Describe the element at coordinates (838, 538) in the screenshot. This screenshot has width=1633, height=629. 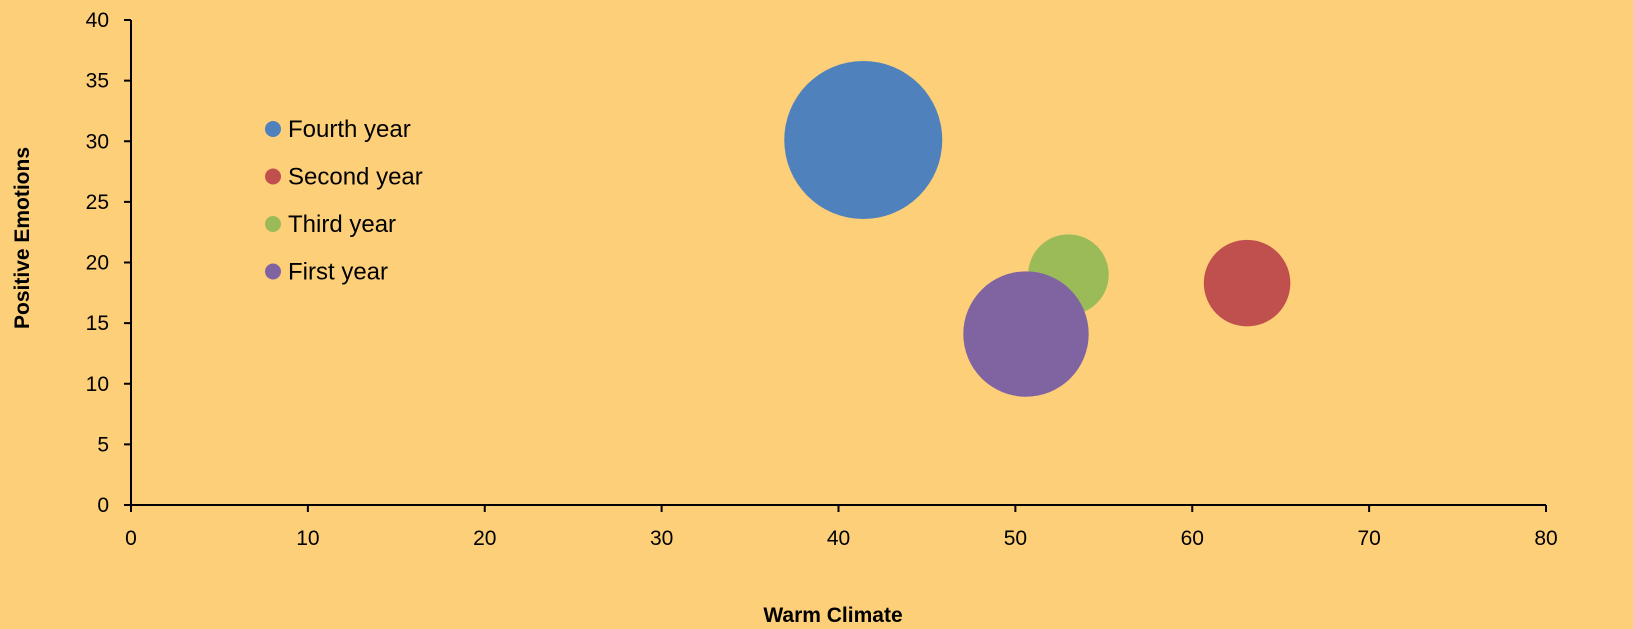
I see `x-tick-label: 40` at that location.